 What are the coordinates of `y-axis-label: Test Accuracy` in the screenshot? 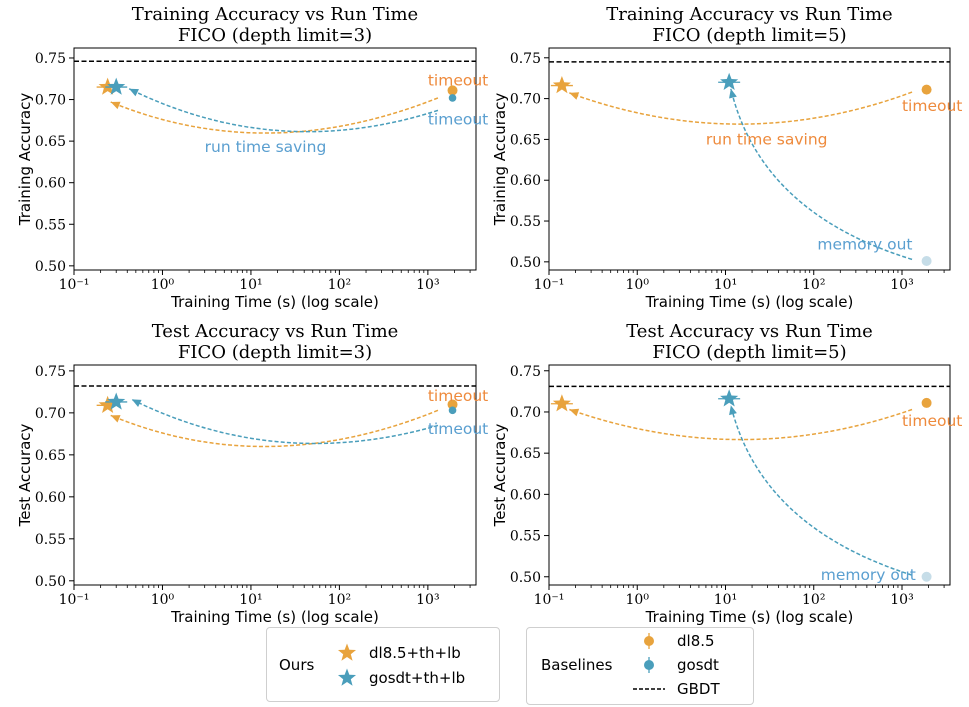 It's located at (500, 475).